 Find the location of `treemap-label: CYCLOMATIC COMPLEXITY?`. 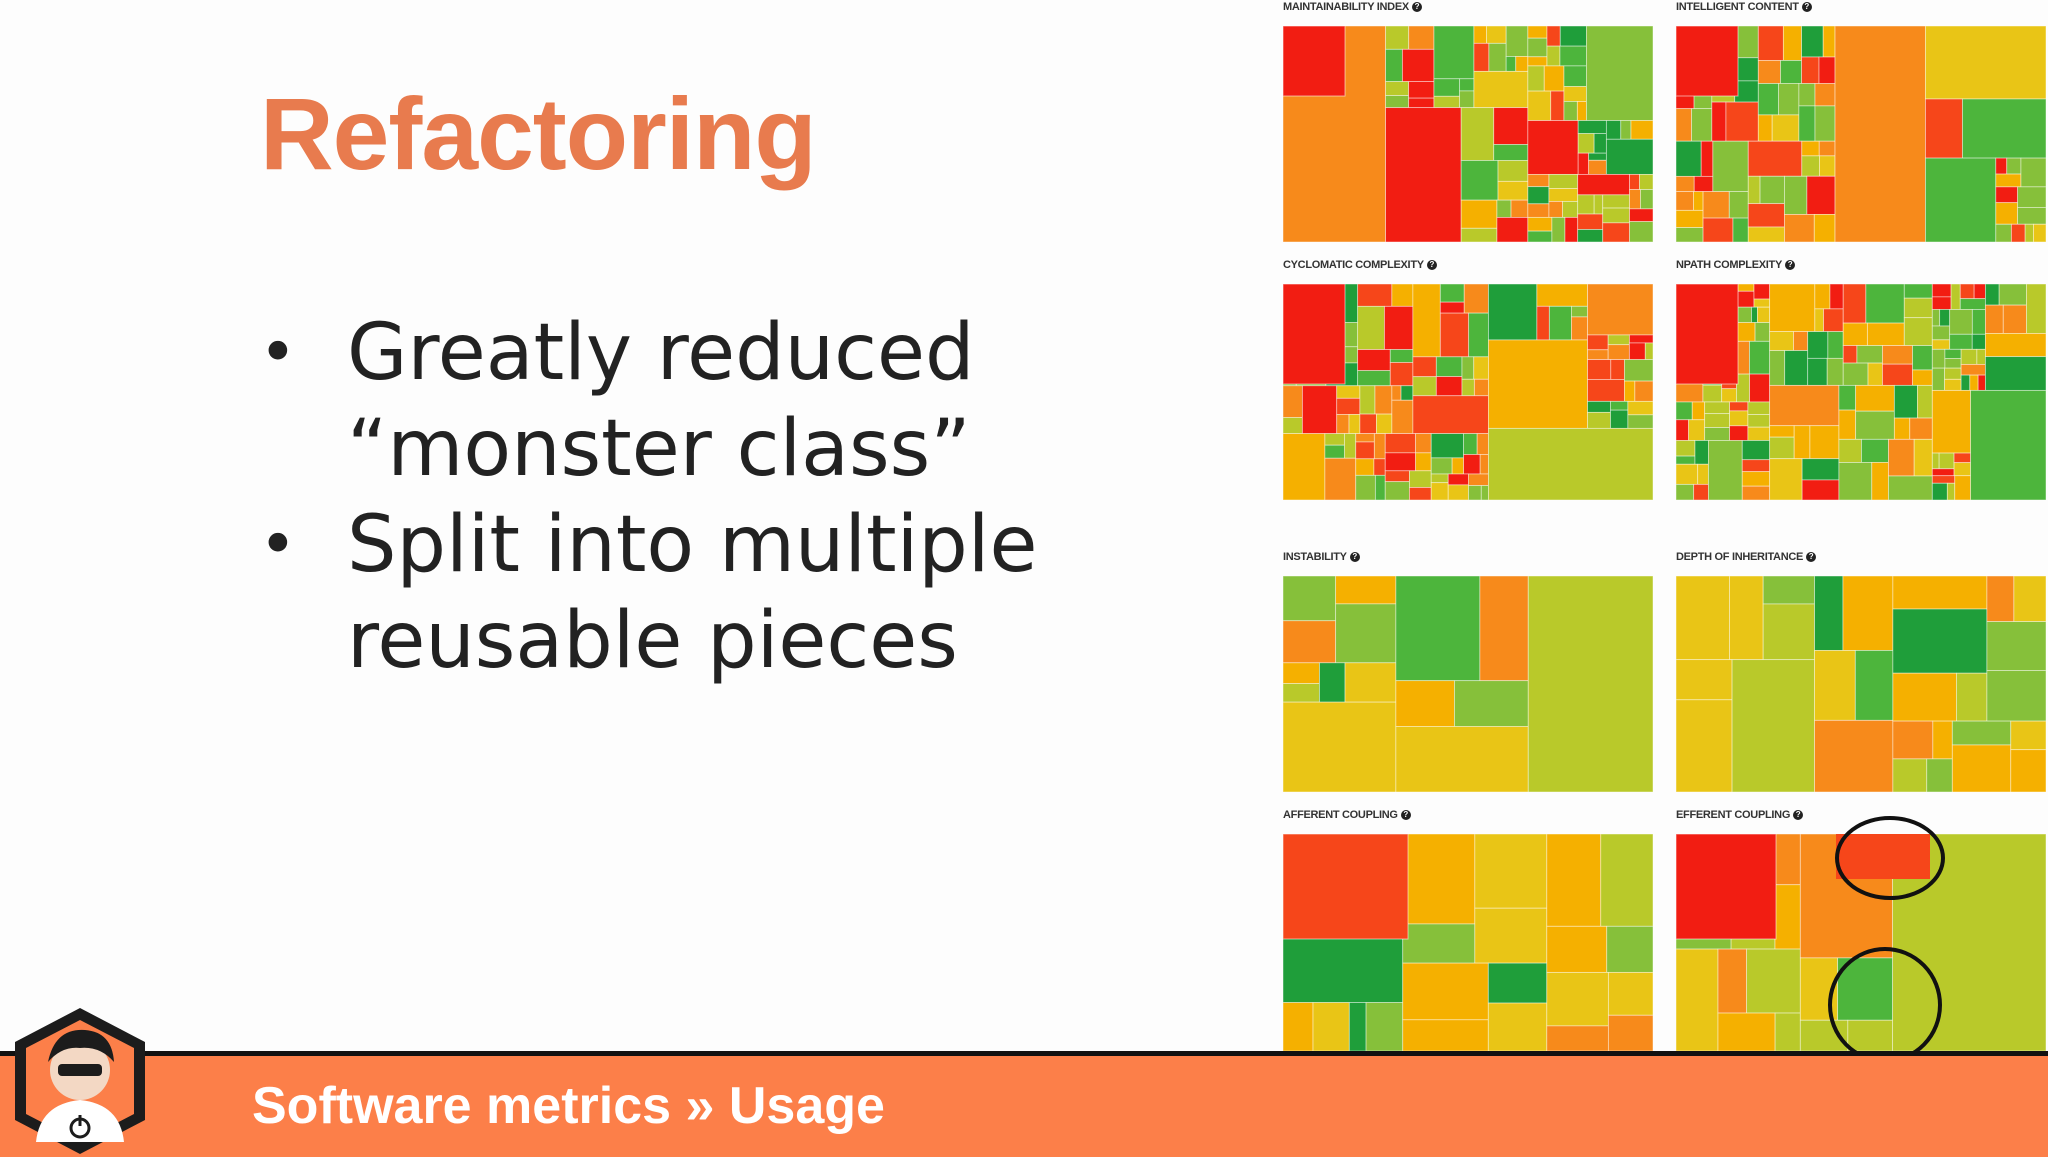

treemap-label: CYCLOMATIC COMPLEXITY? is located at coordinates (1360, 265).